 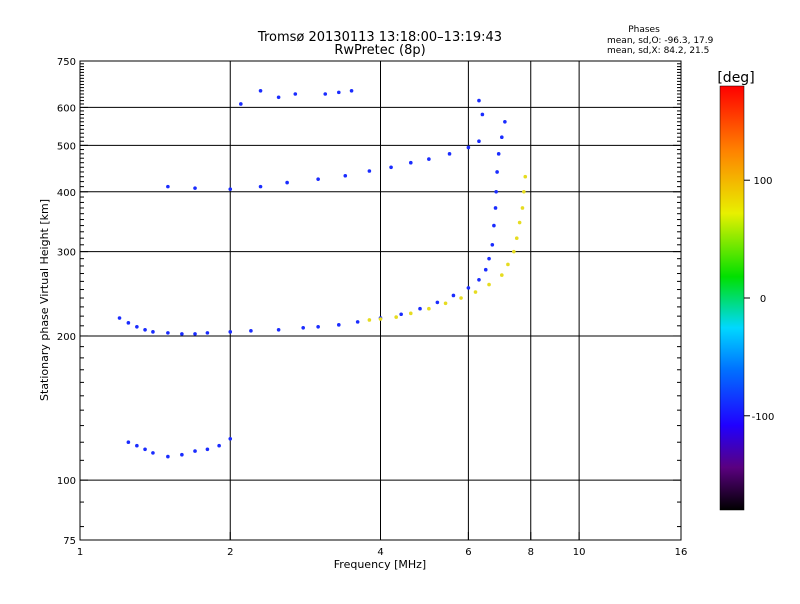 I want to click on x-tick-label: 4, so click(x=380, y=552).